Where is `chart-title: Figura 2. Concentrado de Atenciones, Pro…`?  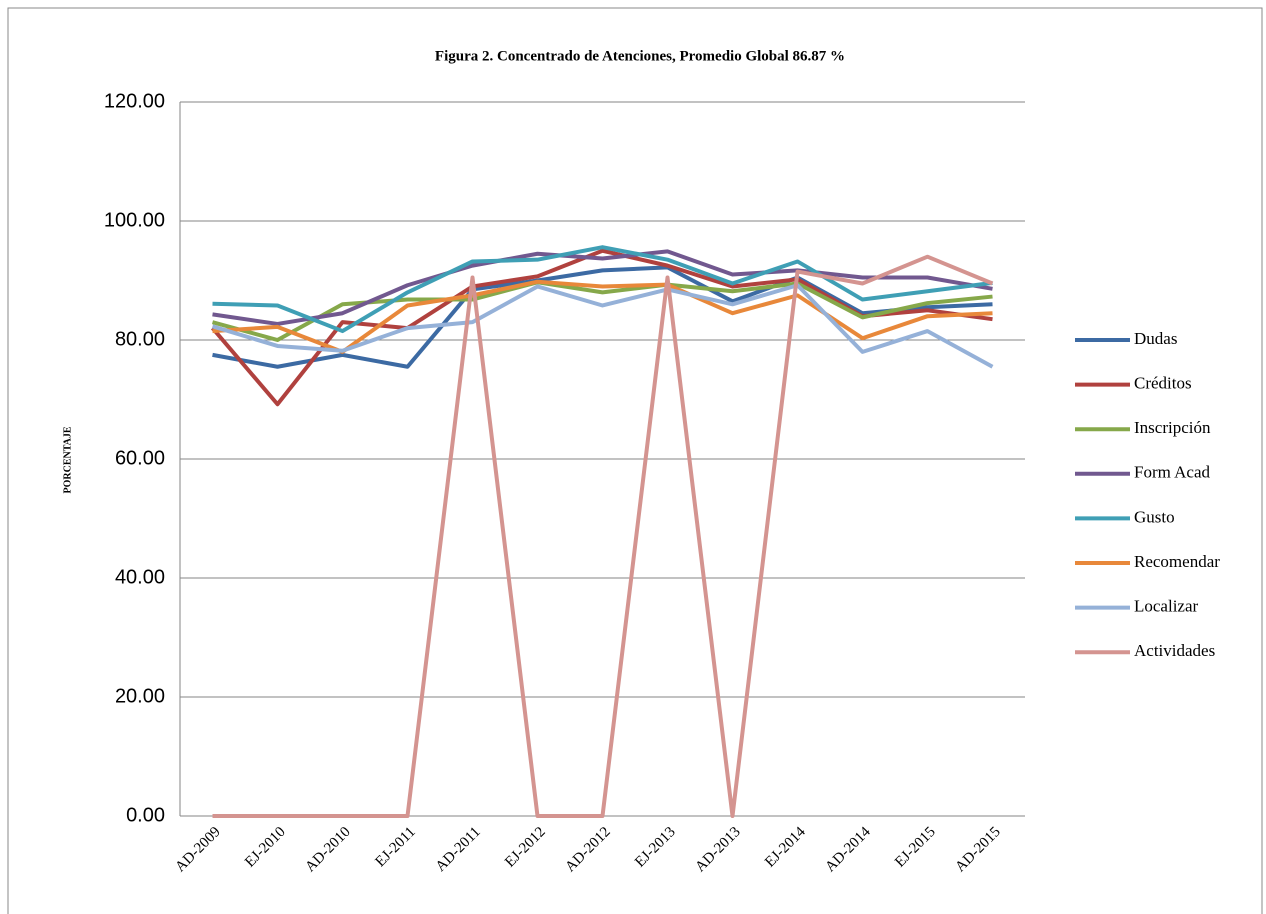
chart-title: Figura 2. Concentrado de Atenciones, Pro… is located at coordinates (640, 56).